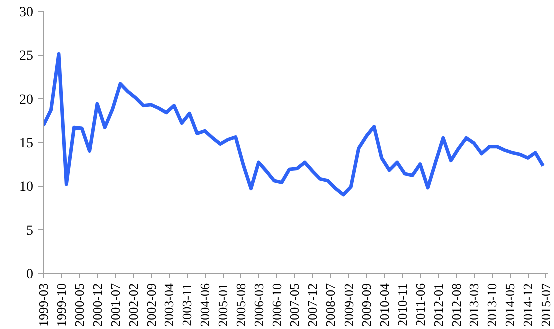 The height and width of the screenshot is (329, 554). Describe the element at coordinates (456, 305) in the screenshot. I see `x-tick-label: 2012-08` at that location.